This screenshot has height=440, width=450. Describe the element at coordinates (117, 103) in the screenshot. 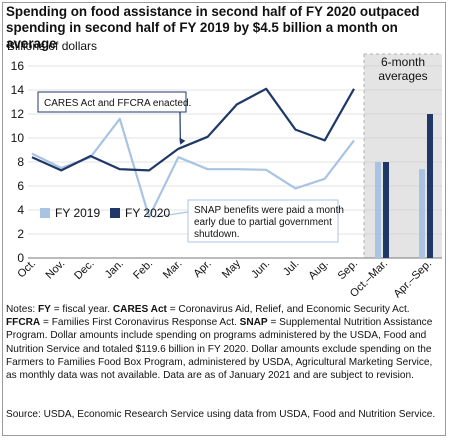

I see `annotation-text: CARES Act and FFCRA enacted.` at that location.